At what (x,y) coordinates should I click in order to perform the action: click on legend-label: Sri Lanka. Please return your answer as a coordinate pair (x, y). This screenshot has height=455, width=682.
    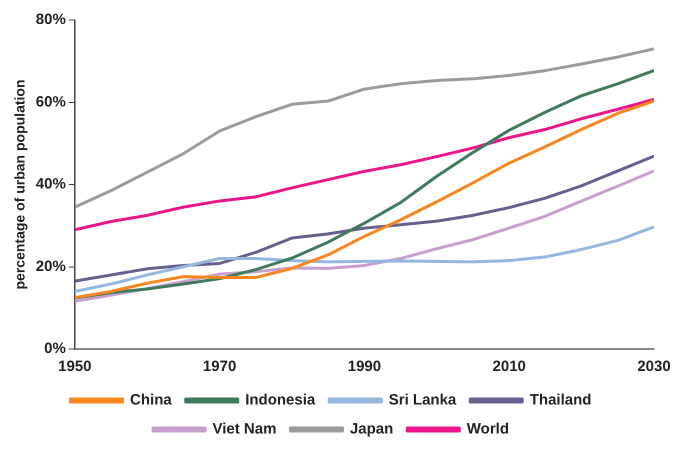
    Looking at the image, I should click on (422, 400).